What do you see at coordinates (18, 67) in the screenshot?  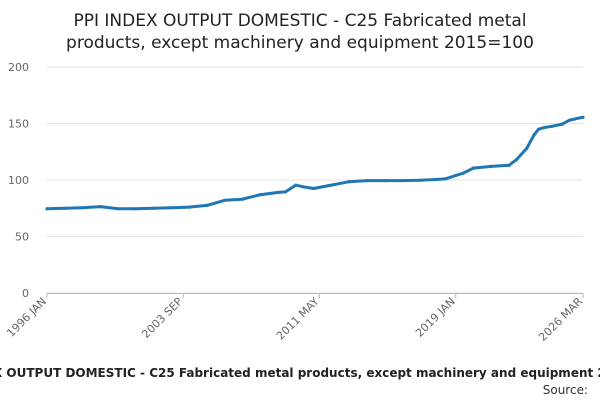 I see `y-tick-label: 200` at bounding box center [18, 67].